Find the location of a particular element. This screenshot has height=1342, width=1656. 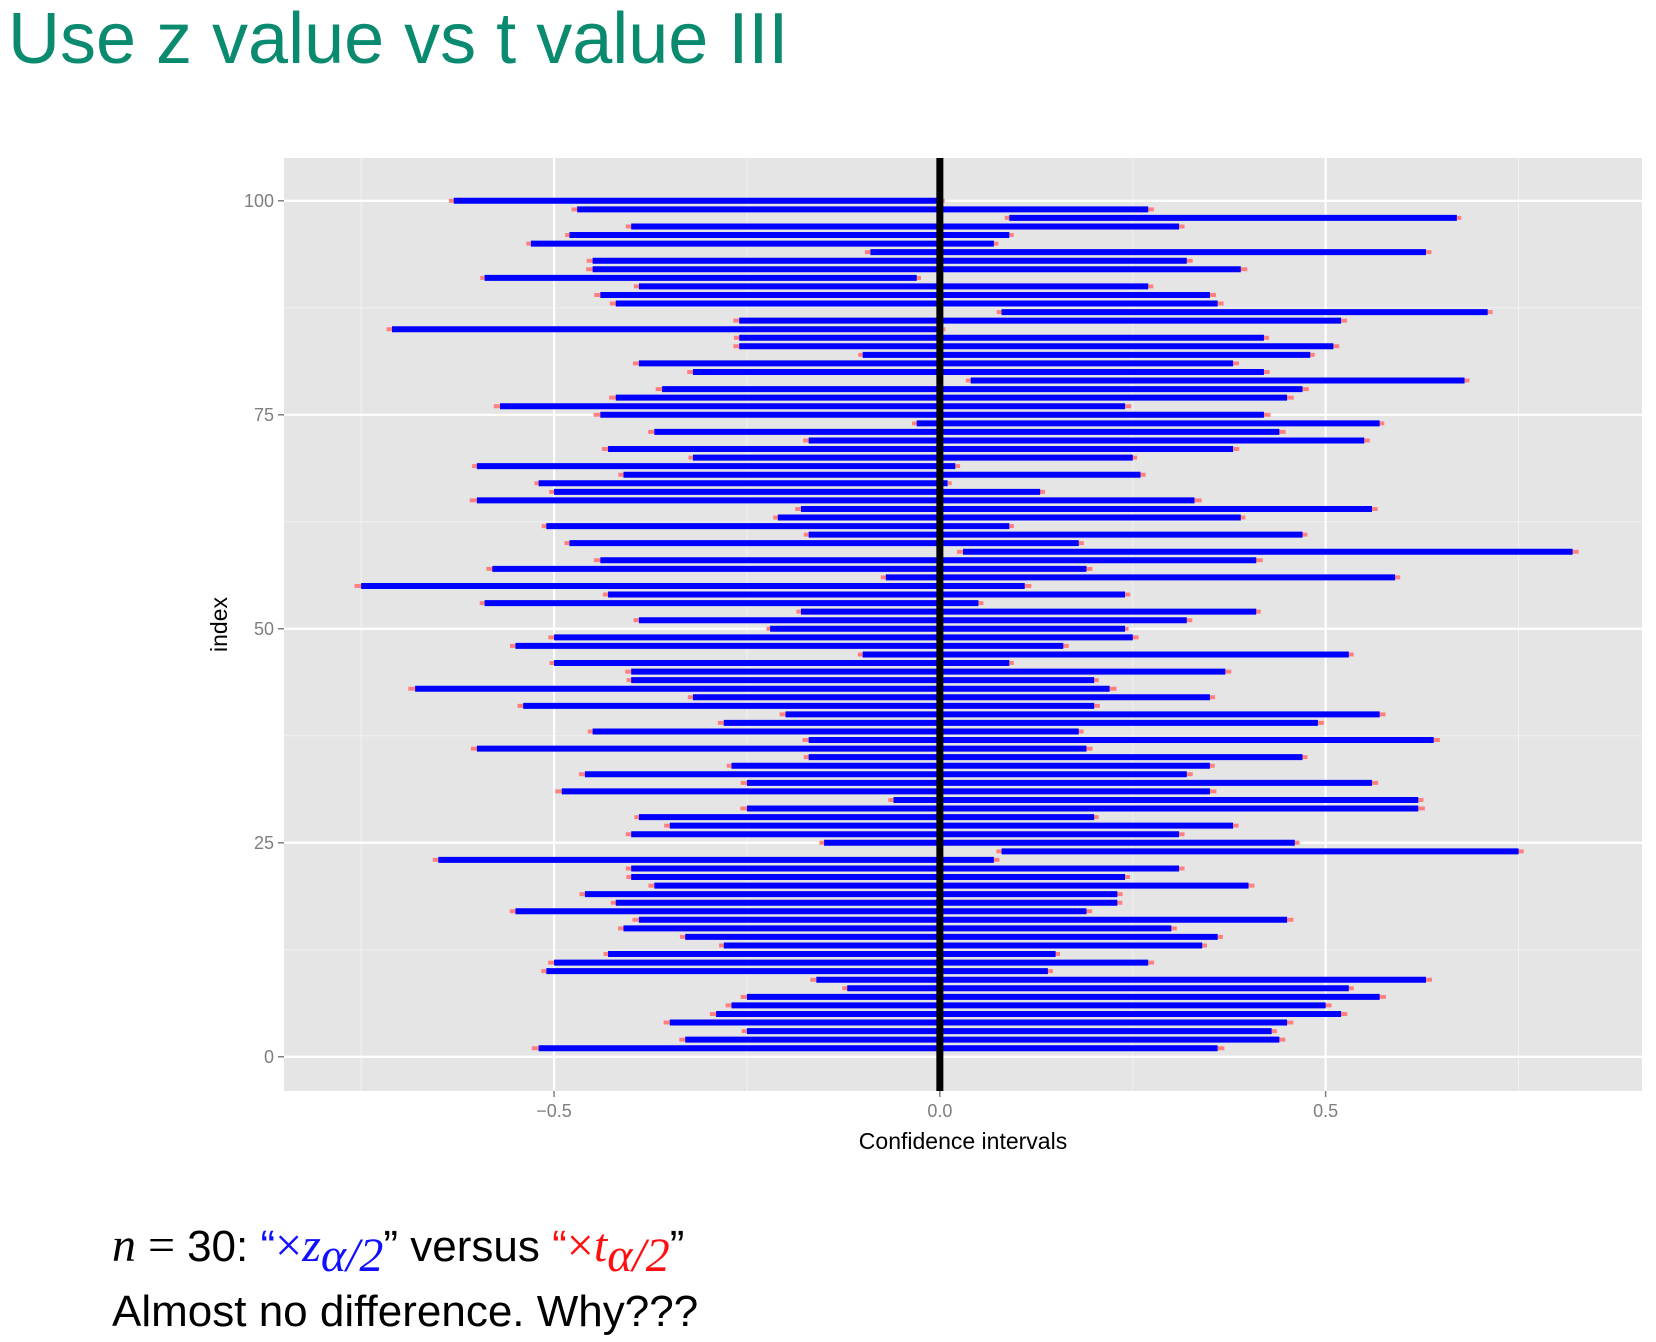

x-tick-label: 0.5 is located at coordinates (1325, 1111).